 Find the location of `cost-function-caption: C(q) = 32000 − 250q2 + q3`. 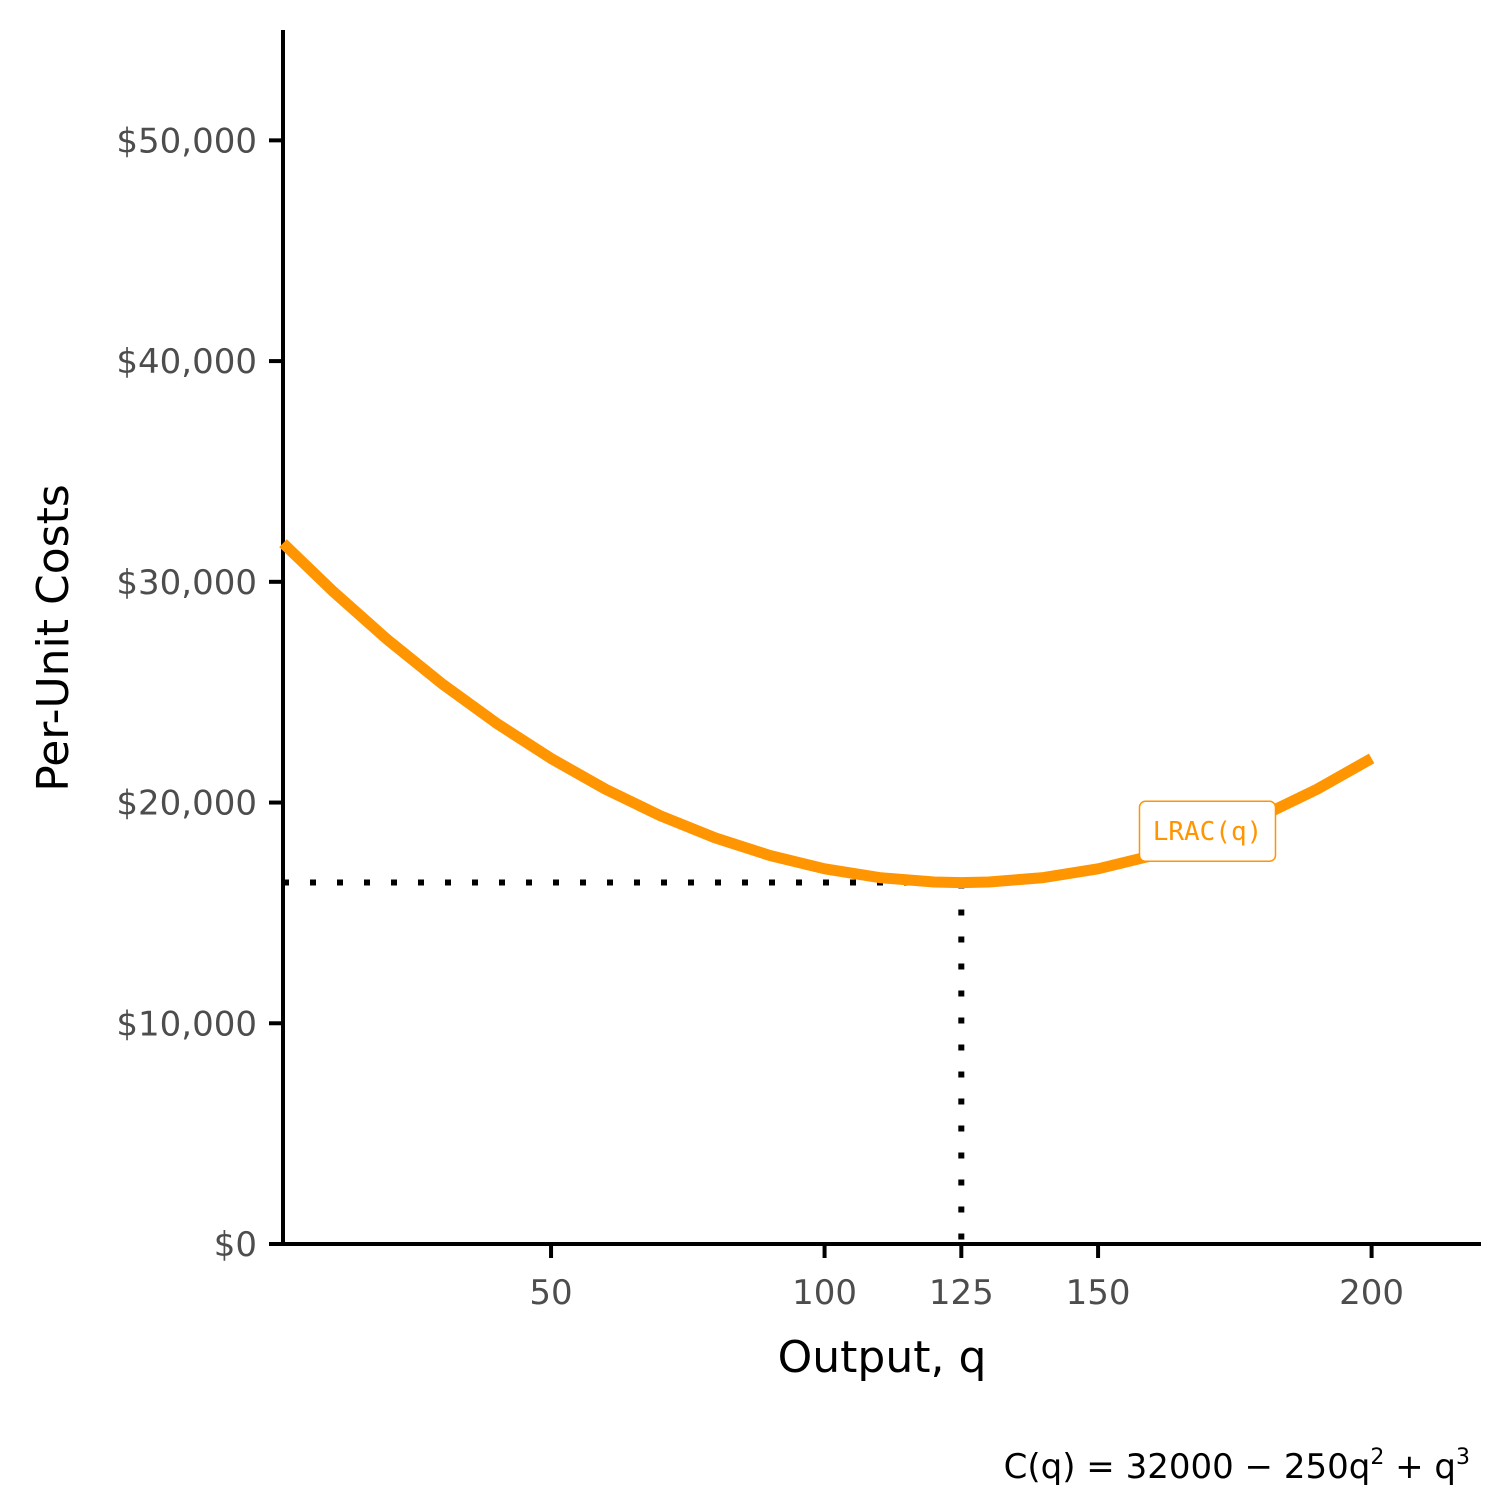

cost-function-caption: C(q) = 32000 − 250q2 + q3 is located at coordinates (1237, 1466).